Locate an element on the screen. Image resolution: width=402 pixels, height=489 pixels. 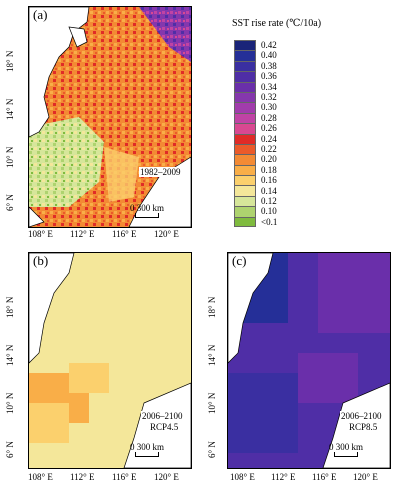
lon-label-a-108: 108° E is located at coordinates (40, 234).